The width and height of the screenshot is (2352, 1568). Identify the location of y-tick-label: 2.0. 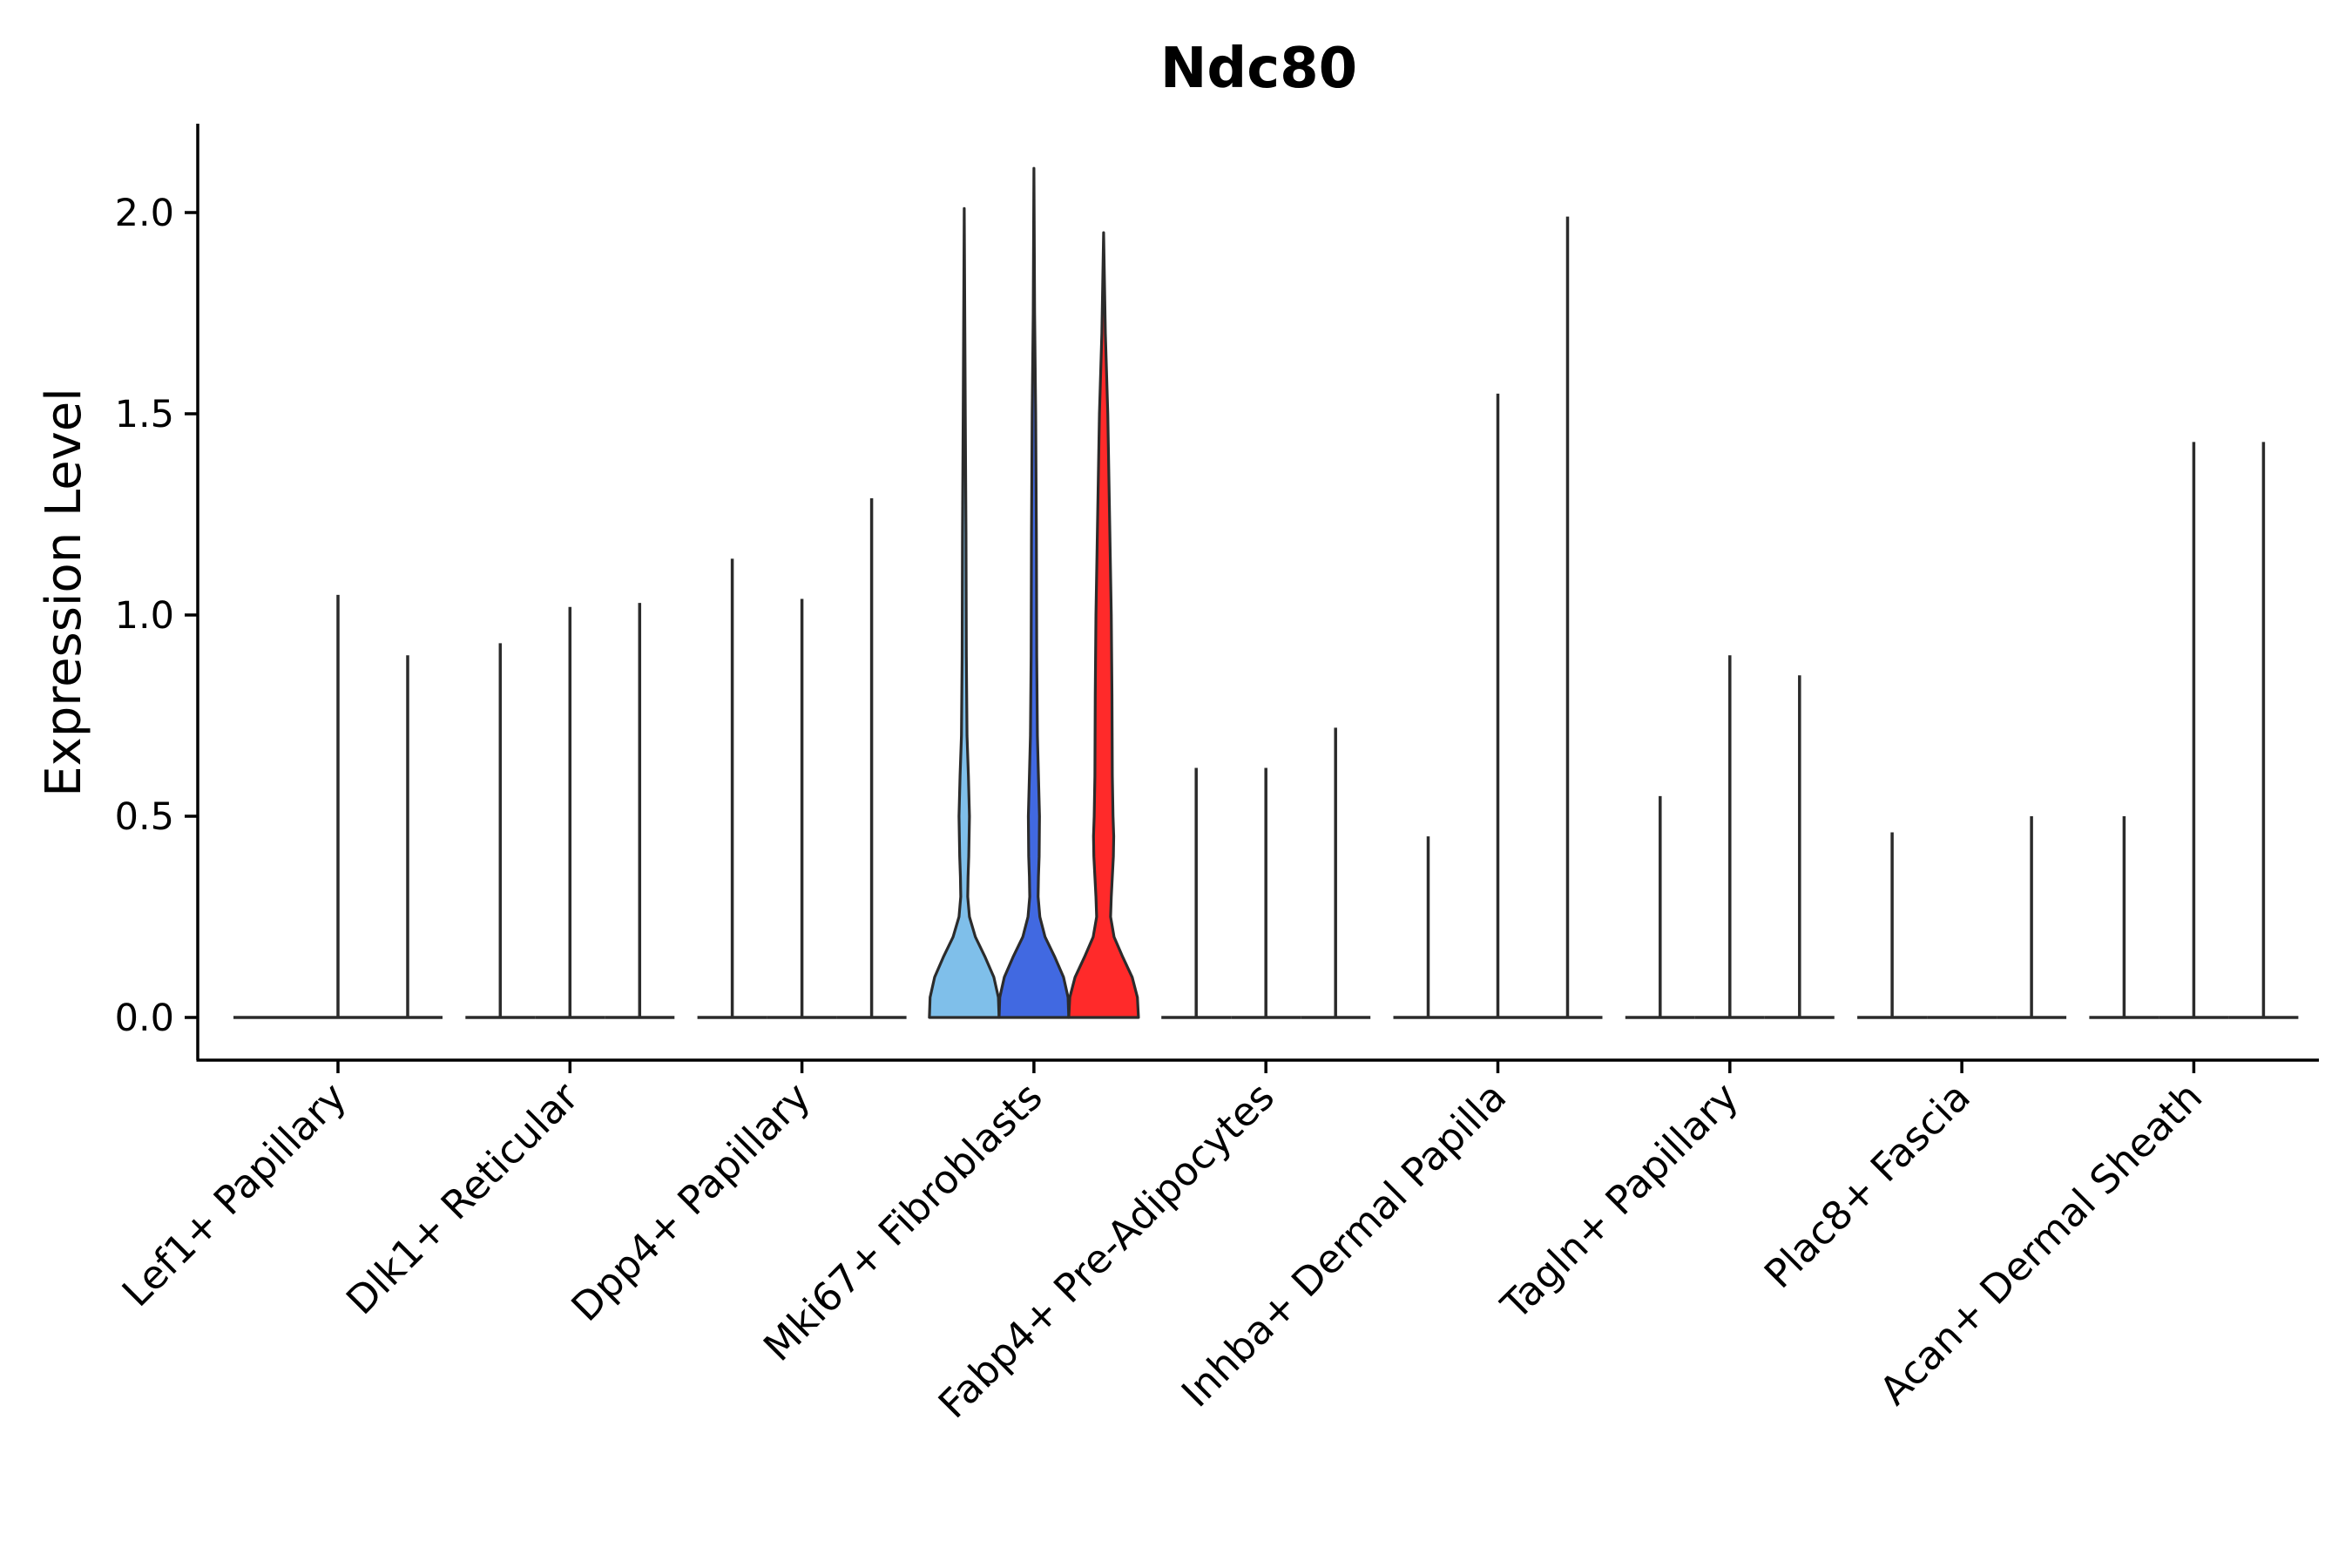
(145, 214).